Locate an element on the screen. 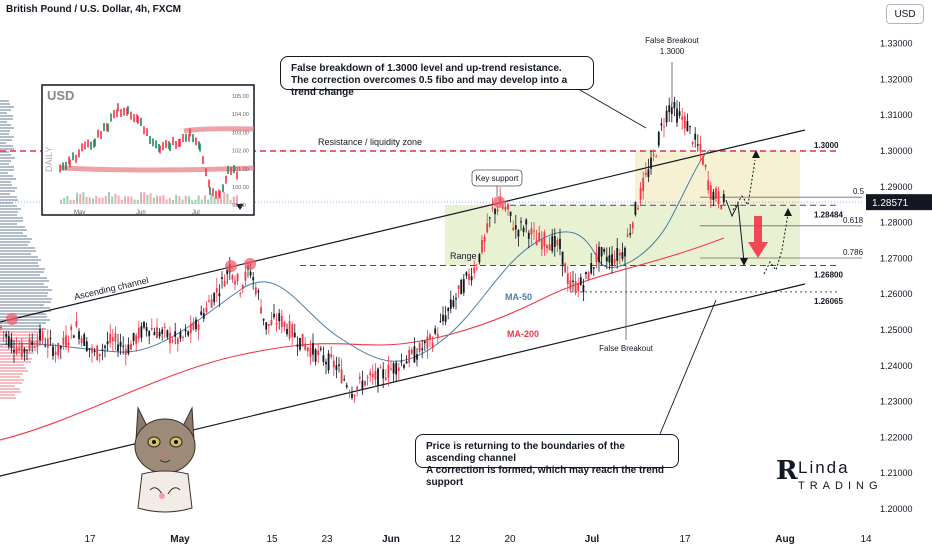 Image resolution: width=932 pixels, height=555 pixels. inset-side-label: DAILY is located at coordinates (49, 159).